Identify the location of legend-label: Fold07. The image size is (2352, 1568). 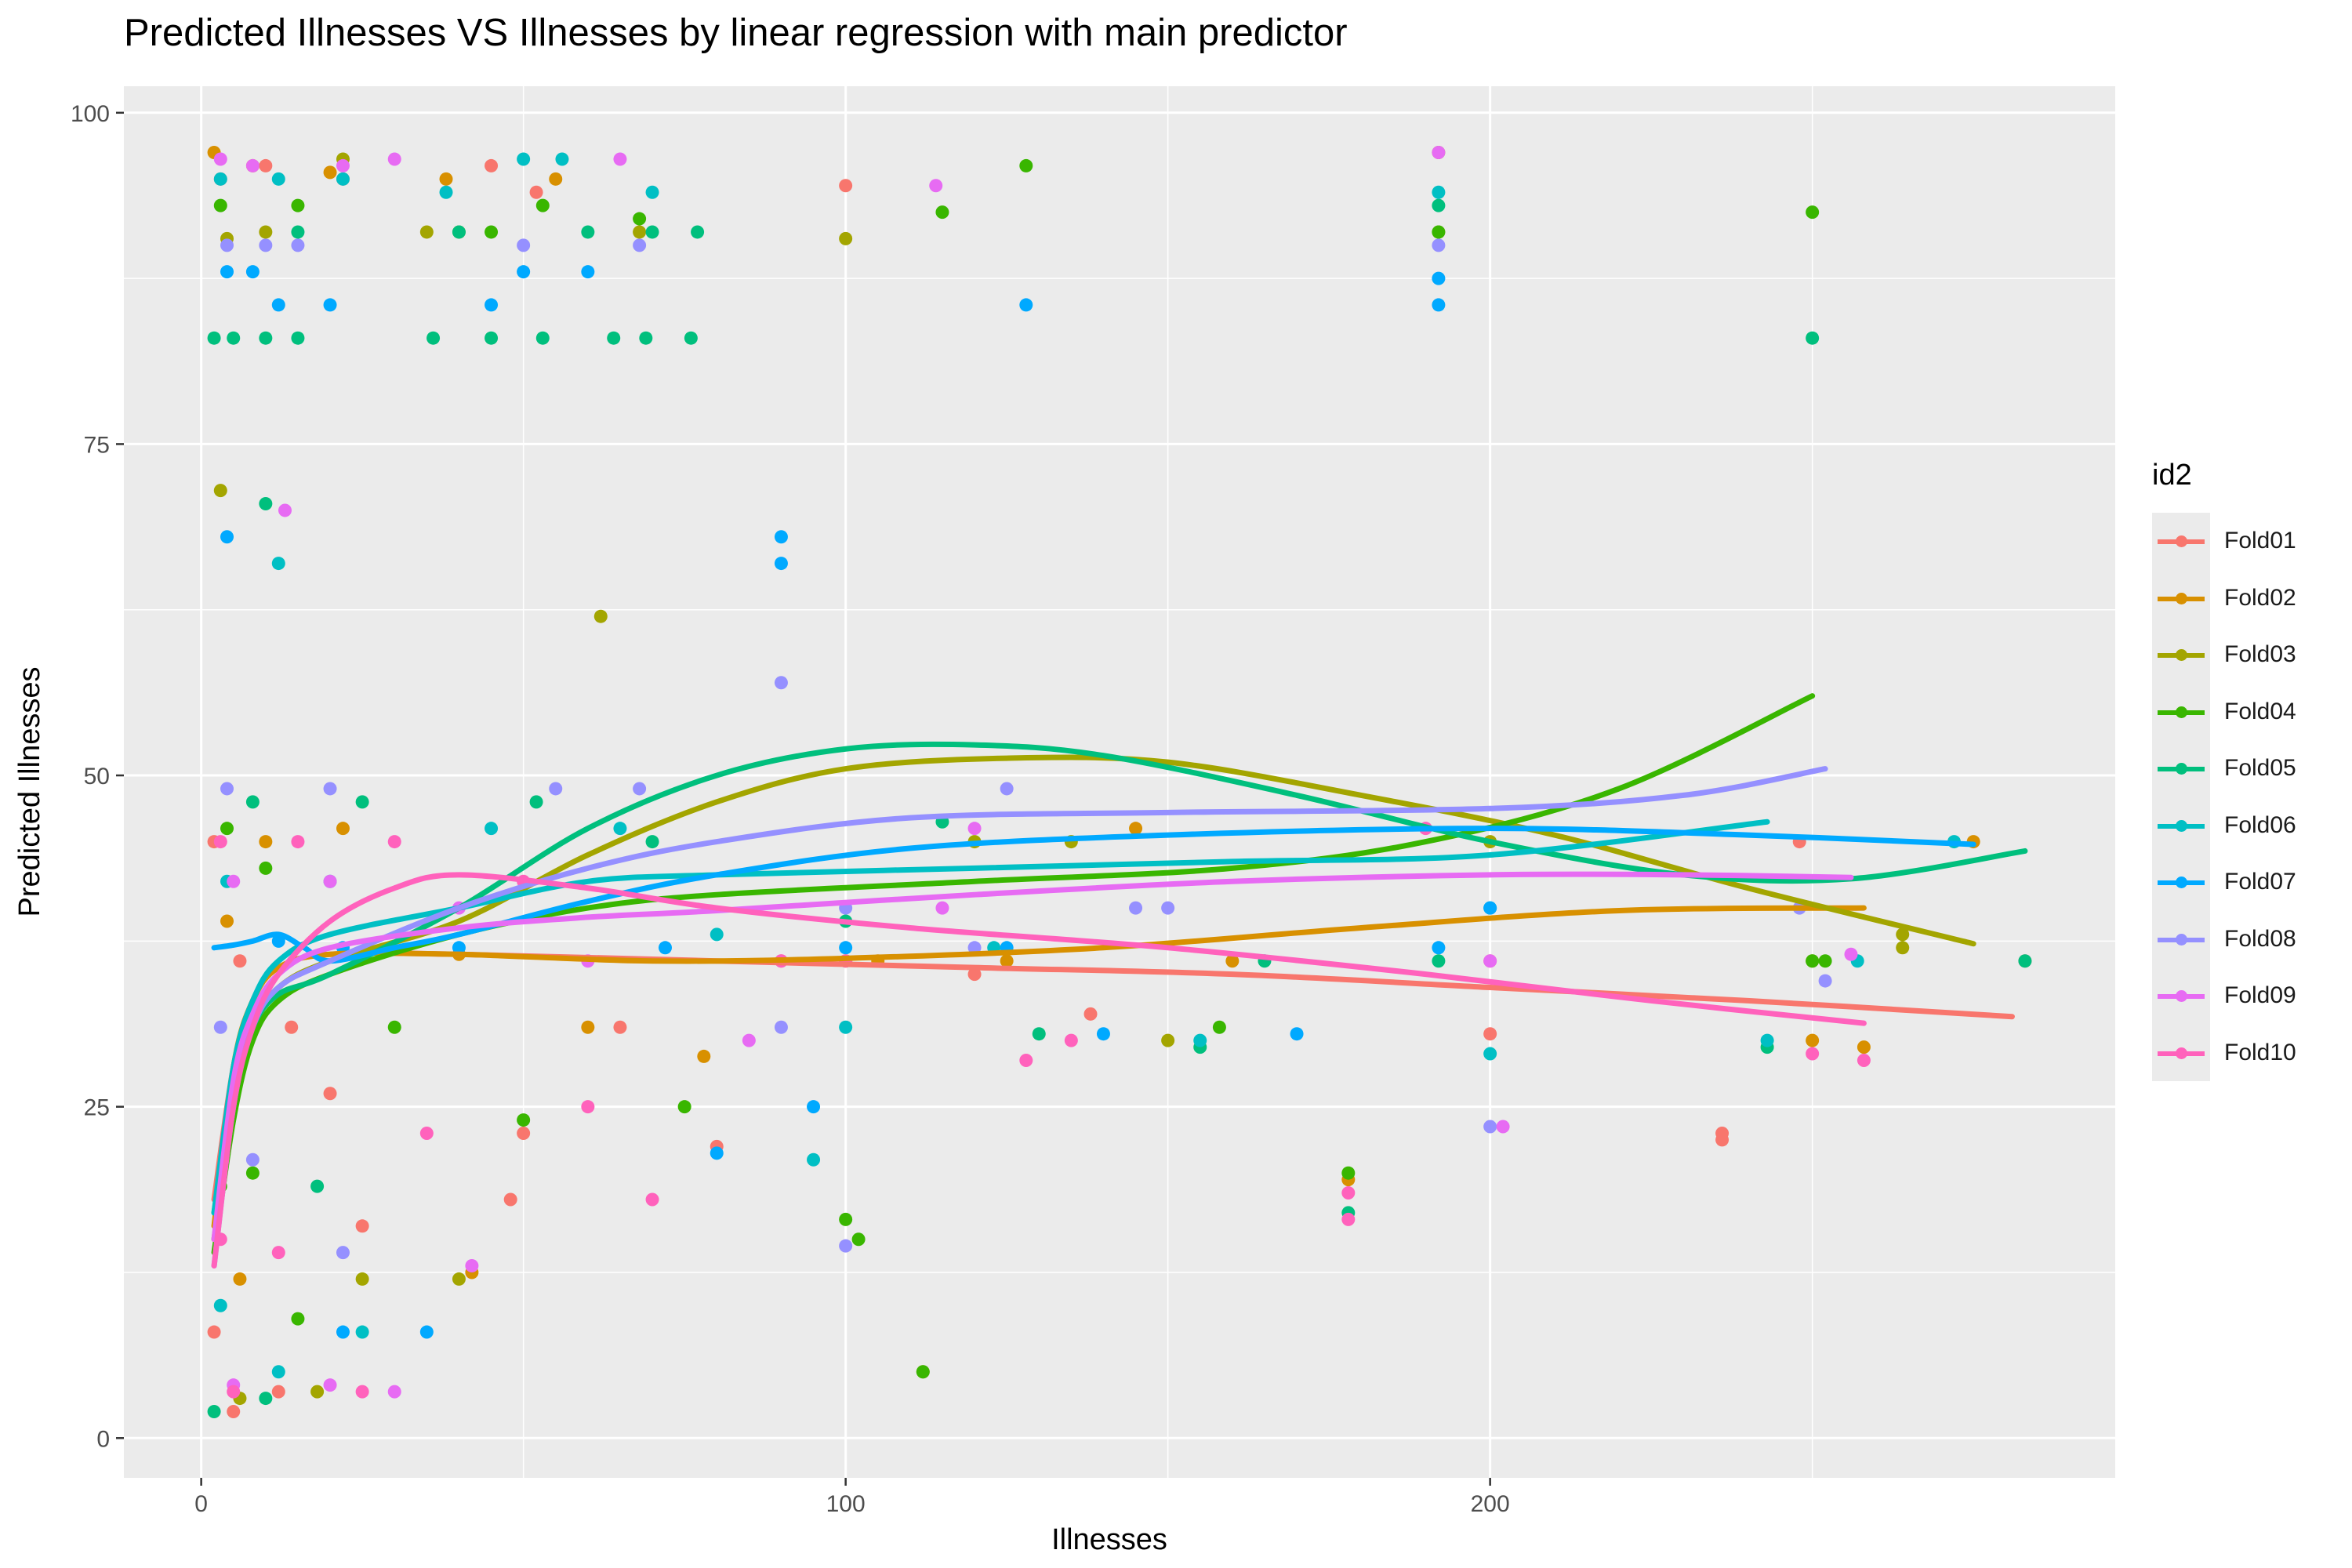
(2260, 882).